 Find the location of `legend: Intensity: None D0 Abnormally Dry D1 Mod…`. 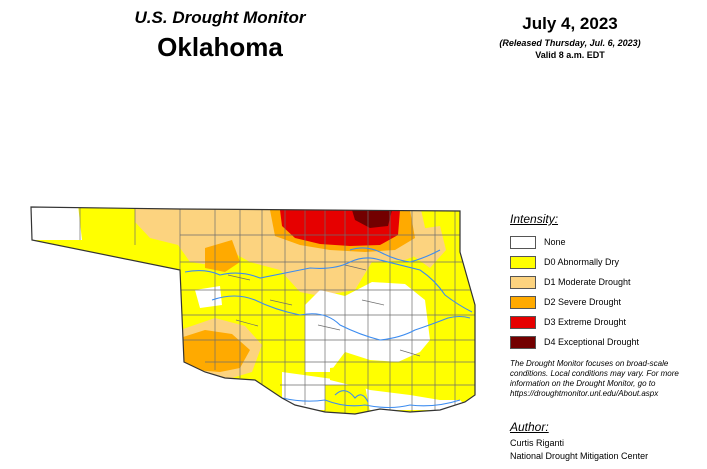

legend: Intensity: None D0 Abnormally Dry D1 Mod… is located at coordinates (605, 282).